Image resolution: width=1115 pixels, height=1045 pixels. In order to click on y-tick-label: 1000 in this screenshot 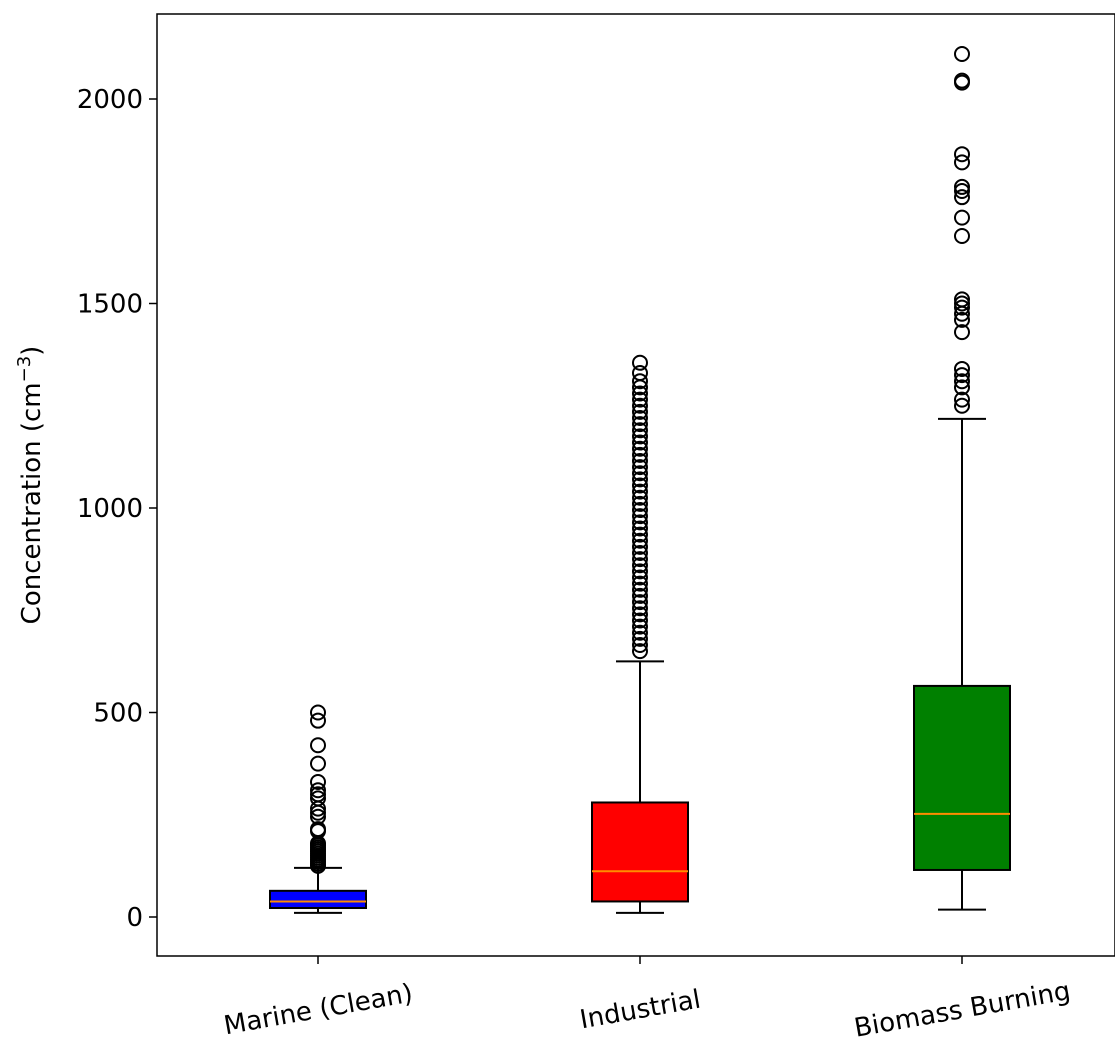, I will do `click(110, 509)`.